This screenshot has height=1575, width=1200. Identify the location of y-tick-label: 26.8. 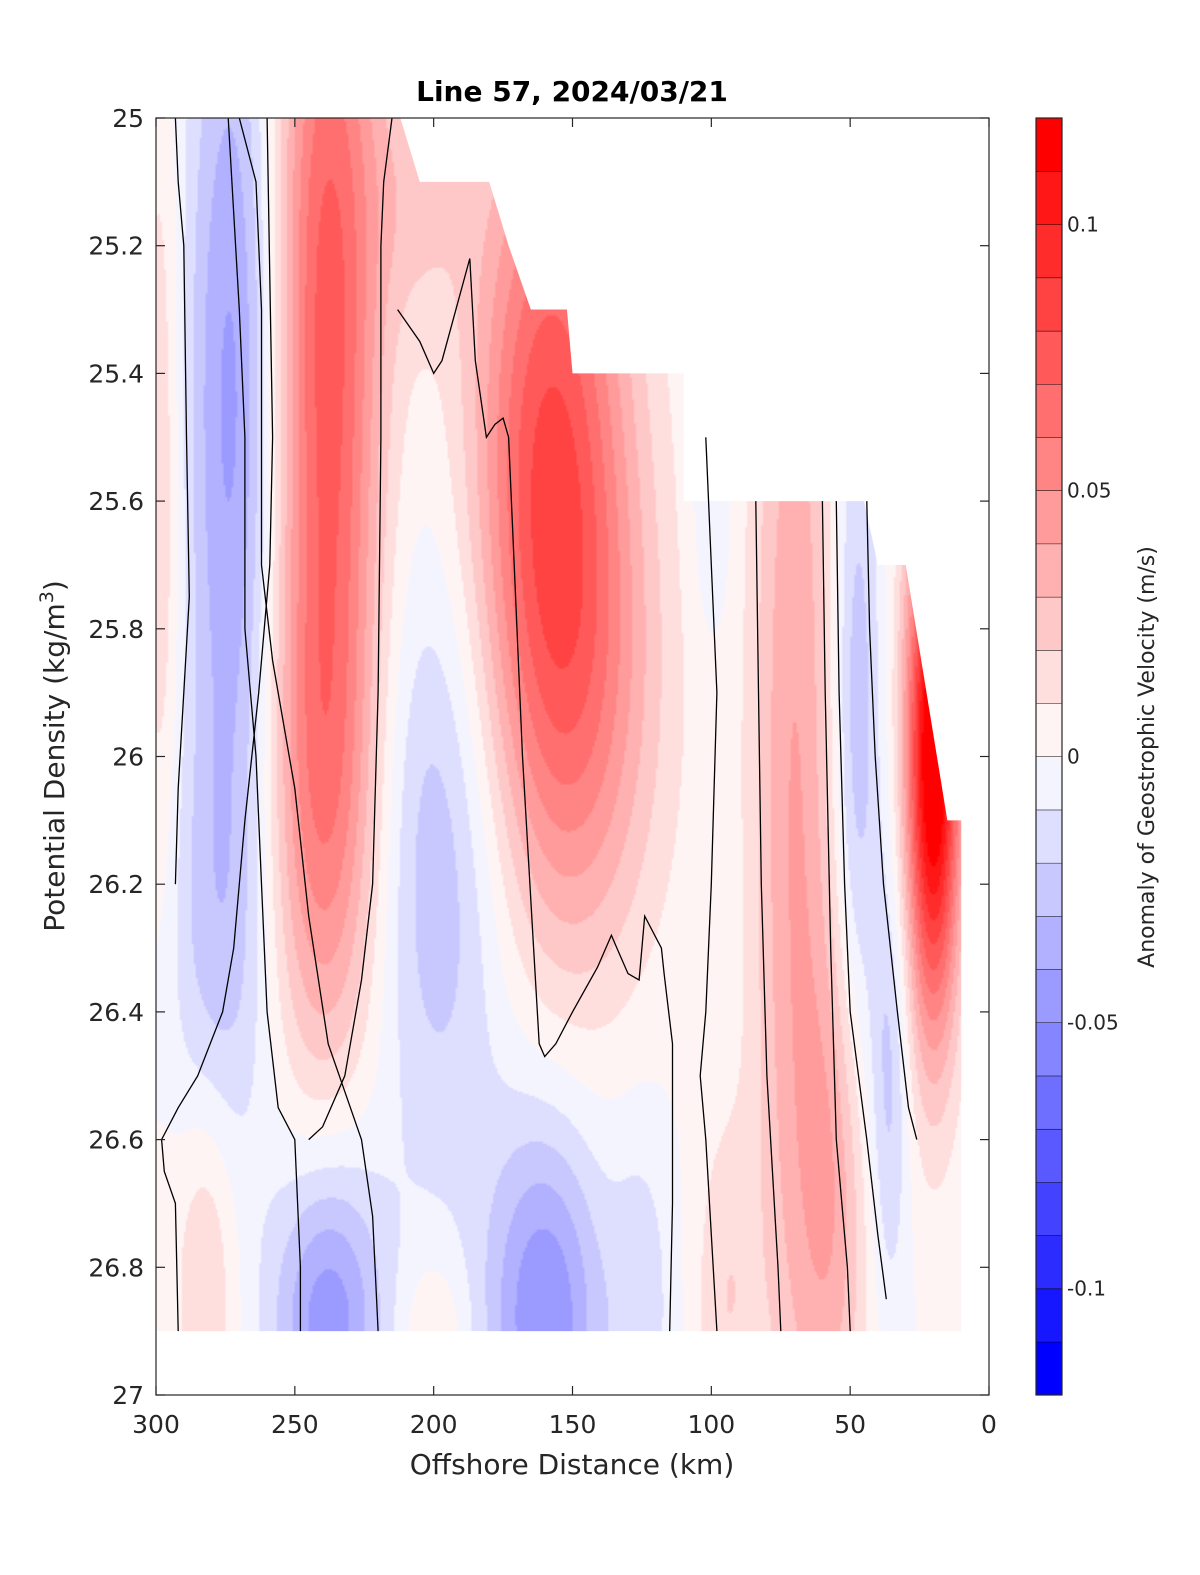
(116, 1267).